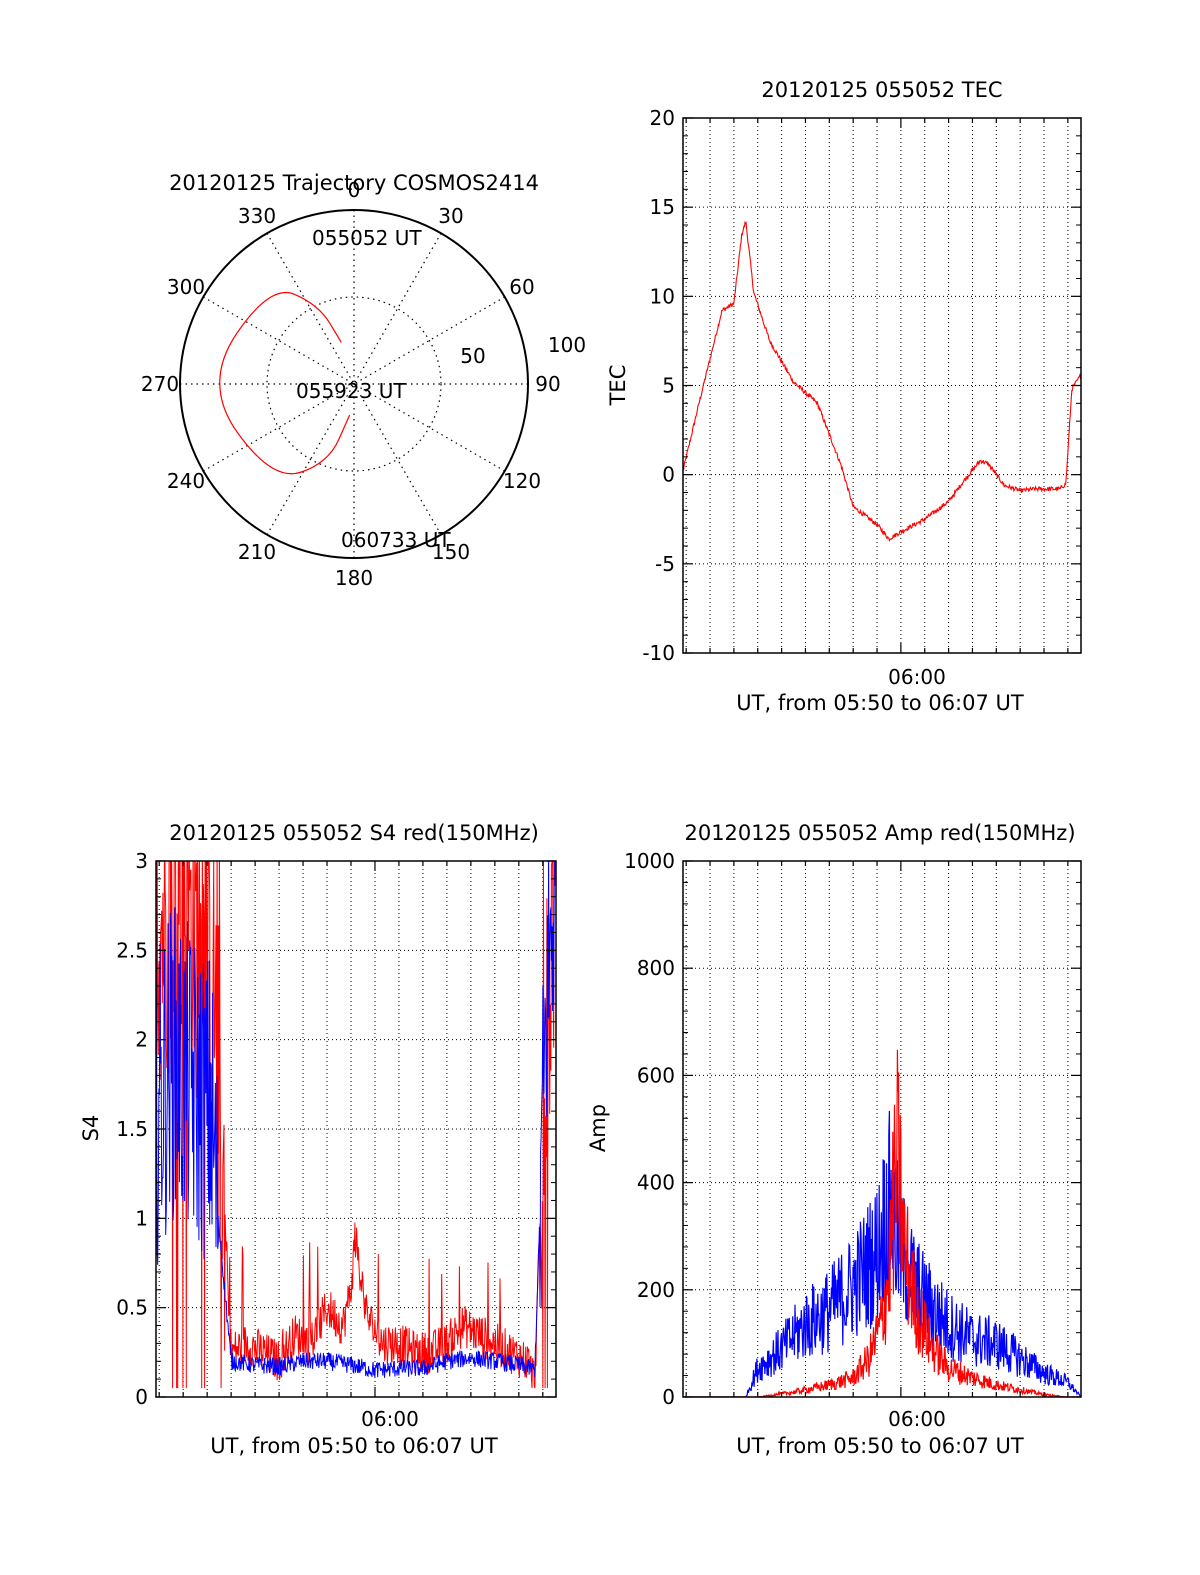 This screenshot has height=1575, width=1200. What do you see at coordinates (547, 384) in the screenshot?
I see `polar-azimuth-label: 90` at bounding box center [547, 384].